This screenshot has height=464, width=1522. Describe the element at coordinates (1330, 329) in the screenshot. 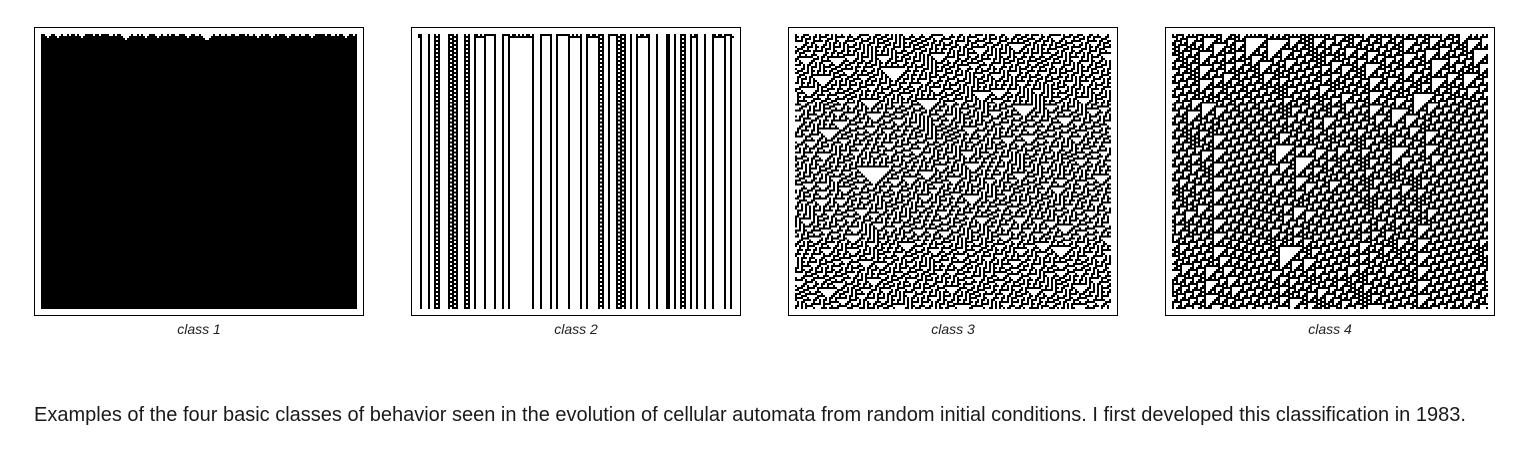

I see `caption-class-4: class 4` at that location.